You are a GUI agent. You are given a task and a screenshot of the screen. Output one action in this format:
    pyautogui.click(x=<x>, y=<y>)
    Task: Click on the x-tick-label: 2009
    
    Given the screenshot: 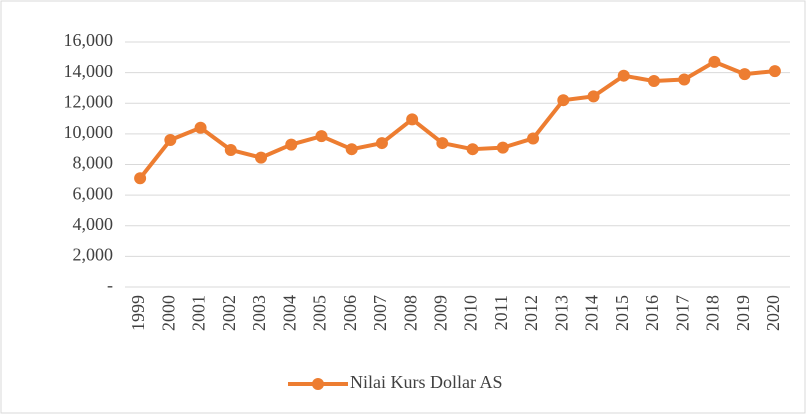 What is the action you would take?
    pyautogui.click(x=441, y=313)
    